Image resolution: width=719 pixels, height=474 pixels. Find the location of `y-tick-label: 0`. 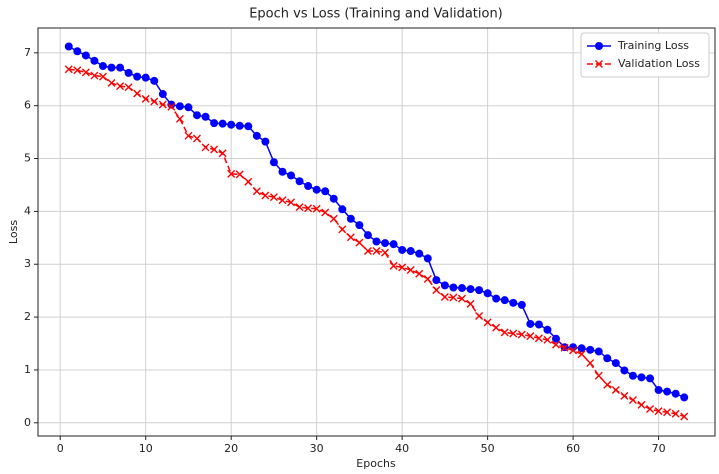

y-tick-label: 0 is located at coordinates (27, 422).